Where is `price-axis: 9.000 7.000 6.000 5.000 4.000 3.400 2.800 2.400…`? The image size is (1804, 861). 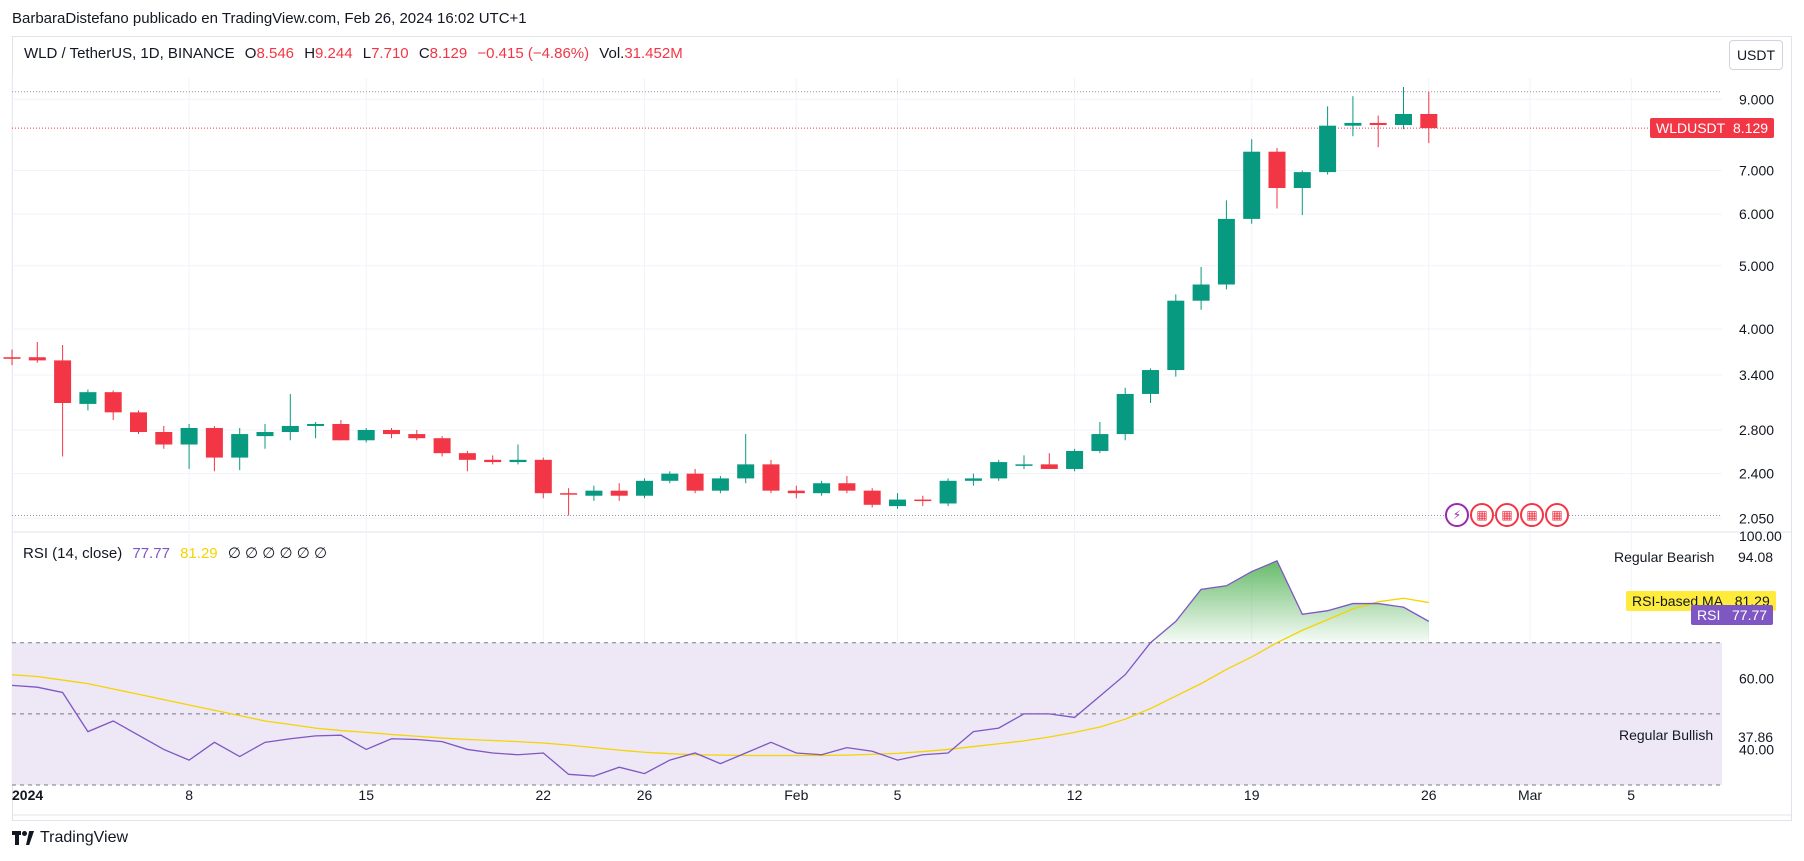
price-axis: 9.000 7.000 6.000 5.000 4.000 3.400 2.800 2.400… is located at coordinates (1756, 308).